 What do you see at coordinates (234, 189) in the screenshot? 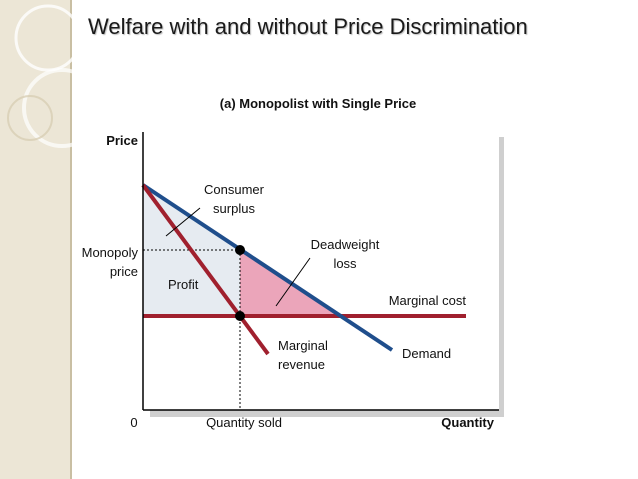
I see `consumer-surplus-label-line1: Consumer` at bounding box center [234, 189].